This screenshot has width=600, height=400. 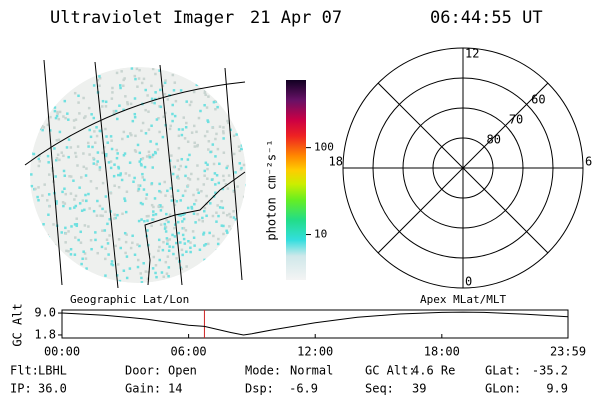 What do you see at coordinates (324, 147) in the screenshot?
I see `colorbar-tick-label: 100` at bounding box center [324, 147].